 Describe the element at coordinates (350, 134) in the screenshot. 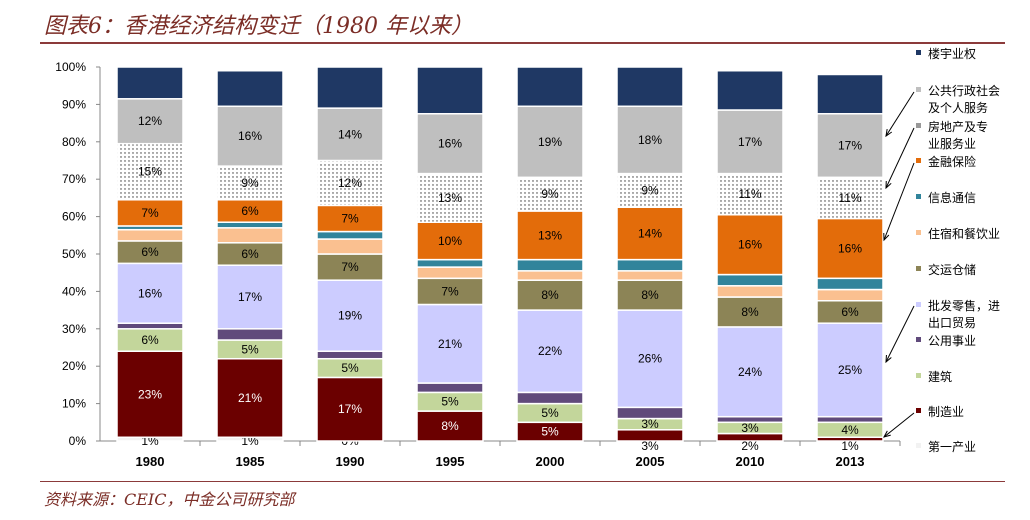

I see `data-label: 14%` at that location.